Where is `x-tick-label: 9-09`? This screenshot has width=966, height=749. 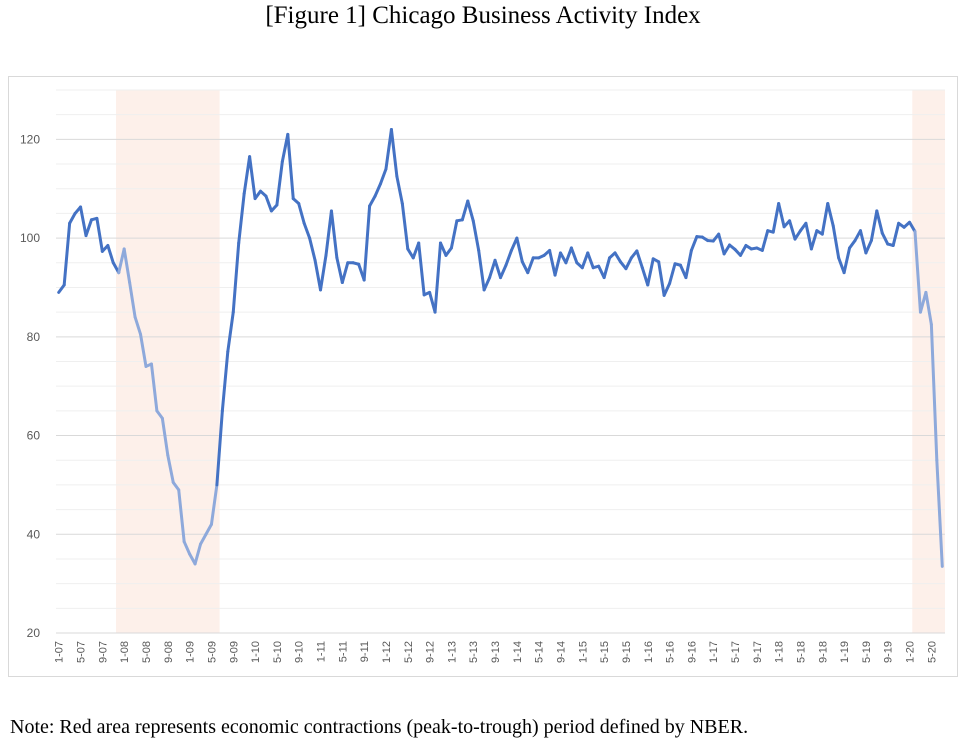 x-tick-label: 9-09 is located at coordinates (234, 652).